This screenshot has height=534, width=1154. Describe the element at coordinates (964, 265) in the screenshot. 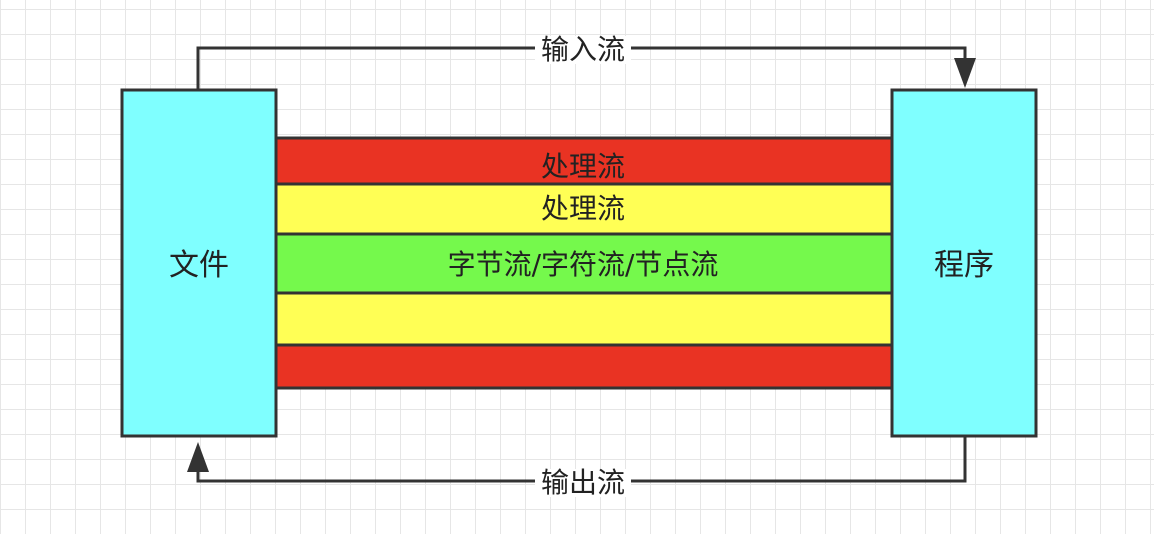

I see `program-label: 程序` at that location.